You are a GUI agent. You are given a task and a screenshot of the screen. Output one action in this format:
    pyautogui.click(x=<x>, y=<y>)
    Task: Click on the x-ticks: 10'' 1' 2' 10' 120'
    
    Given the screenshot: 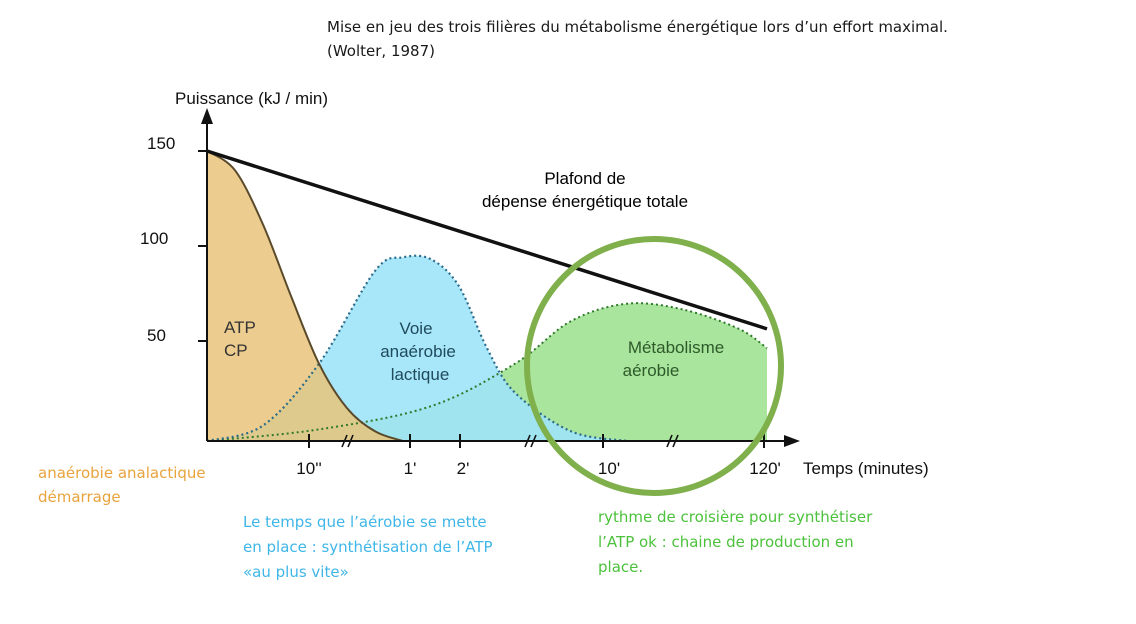 What is the action you would take?
    pyautogui.click(x=538, y=456)
    